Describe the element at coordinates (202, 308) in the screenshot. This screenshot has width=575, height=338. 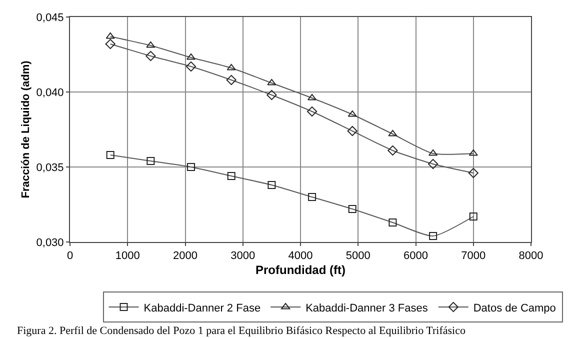
I see `legend-label: Kabaddi-Danner 2 Fase` at that location.